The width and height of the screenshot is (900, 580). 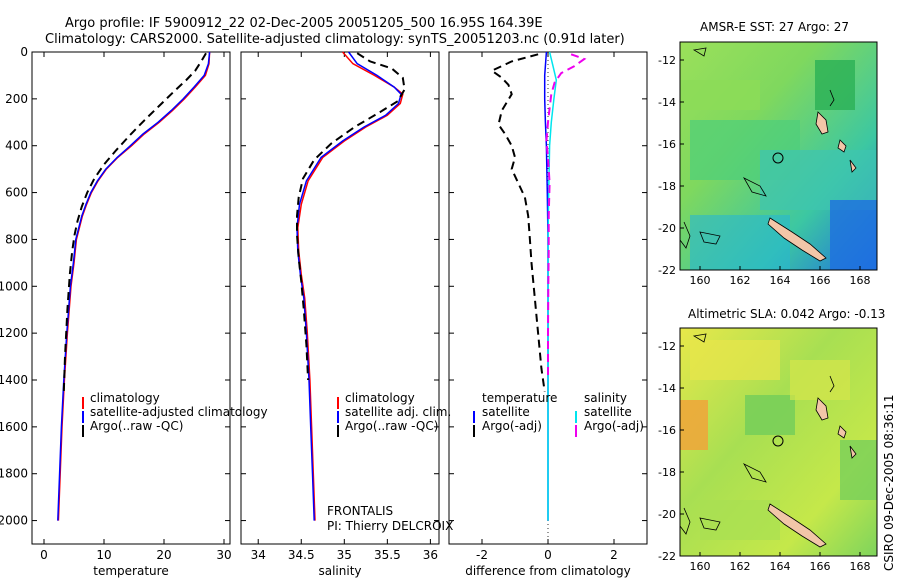 I want to click on y-tick-label: 1400, so click(x=14, y=380).